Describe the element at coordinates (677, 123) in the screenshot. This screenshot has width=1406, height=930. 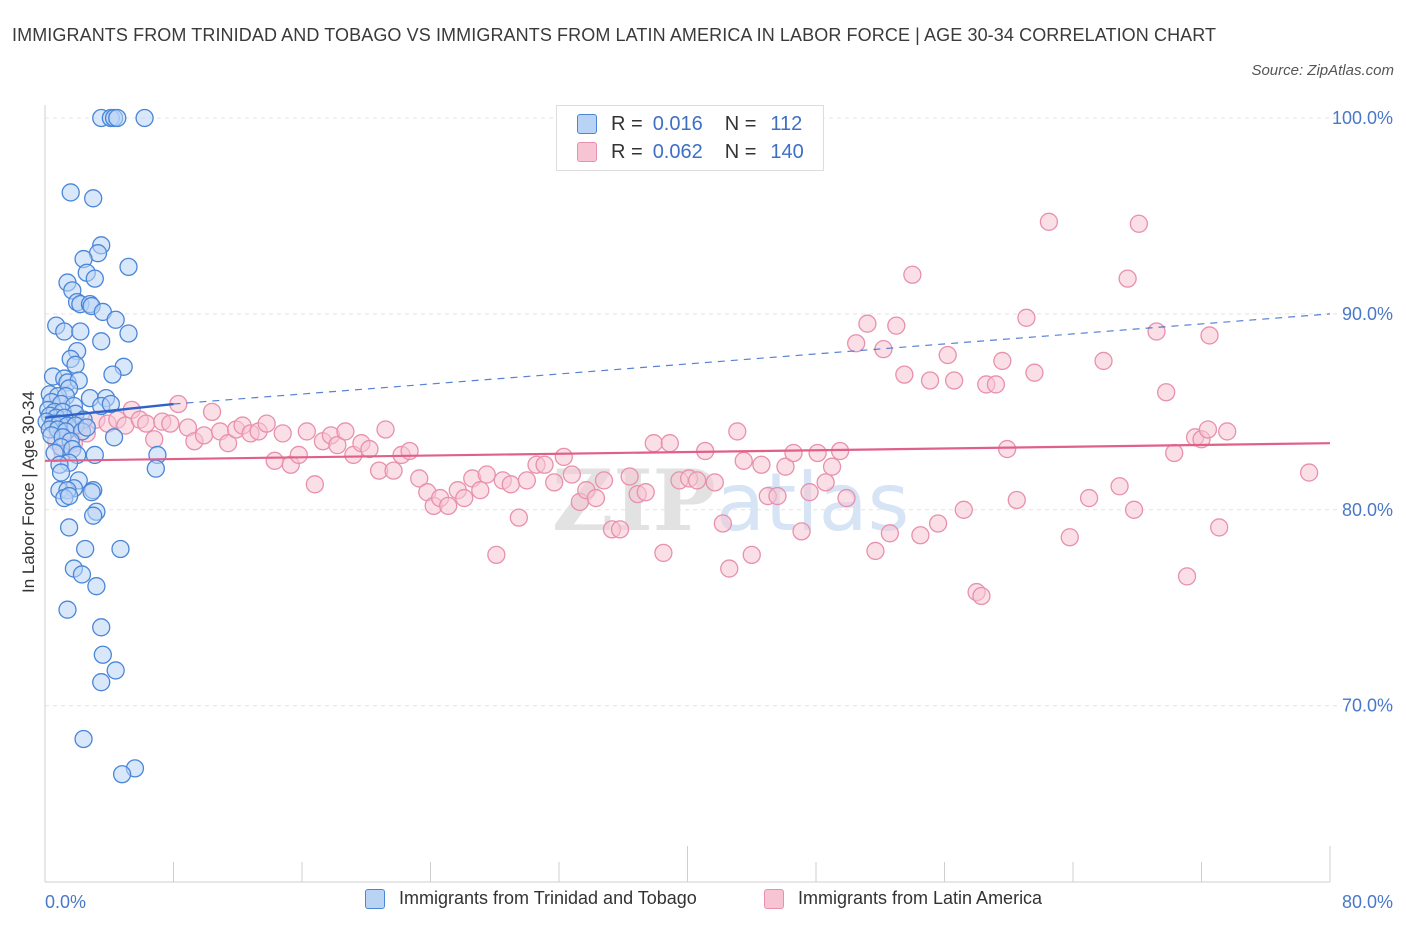
I see `legend-r-value: 0.016` at that location.